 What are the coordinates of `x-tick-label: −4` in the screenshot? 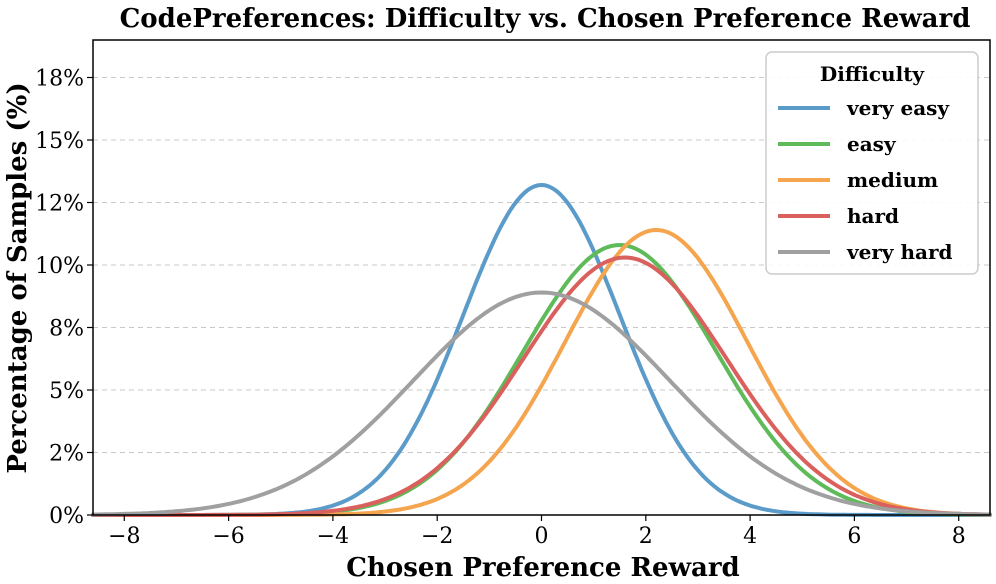 It's located at (333, 536).